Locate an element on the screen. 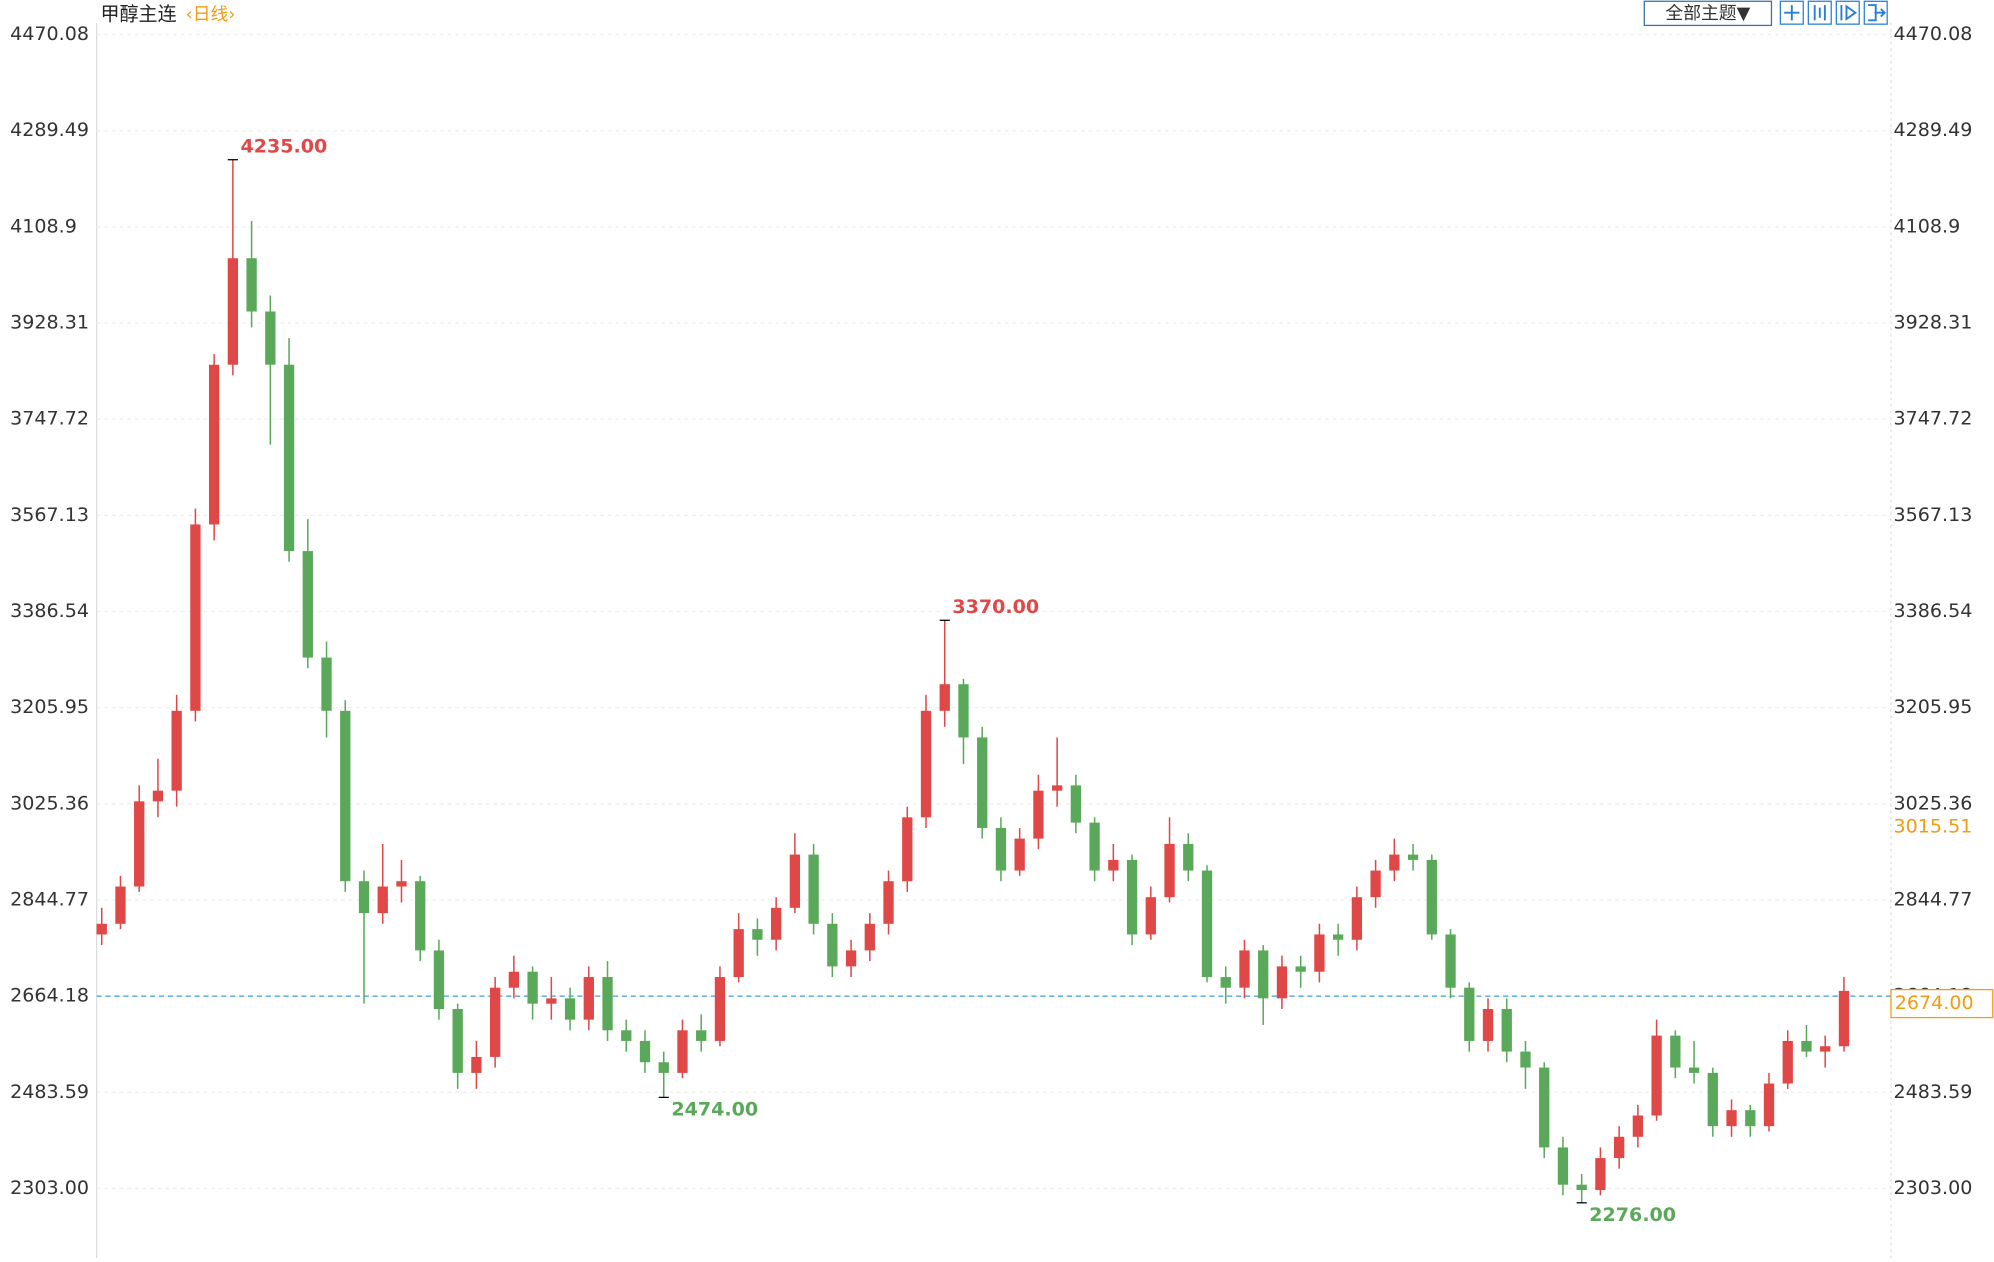  y-tick-label: 2664.18 is located at coordinates (49, 996).